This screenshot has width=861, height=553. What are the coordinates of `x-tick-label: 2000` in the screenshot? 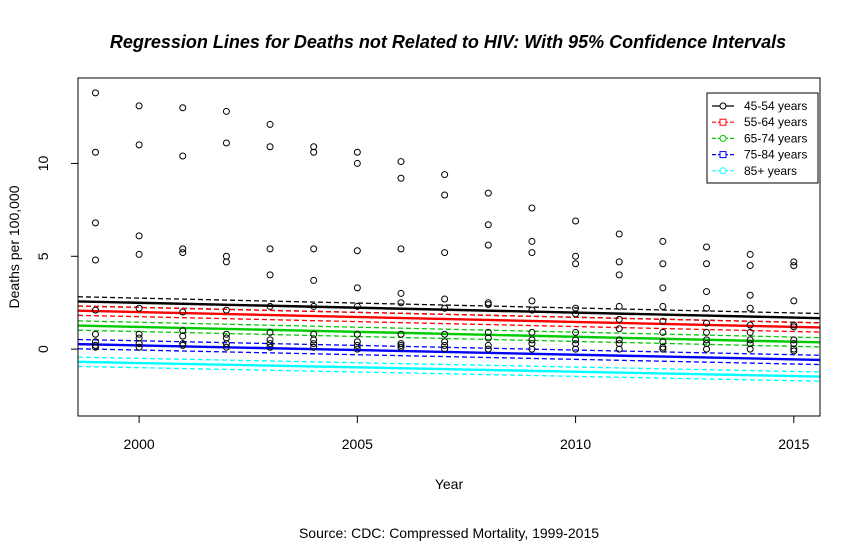 It's located at (139, 444).